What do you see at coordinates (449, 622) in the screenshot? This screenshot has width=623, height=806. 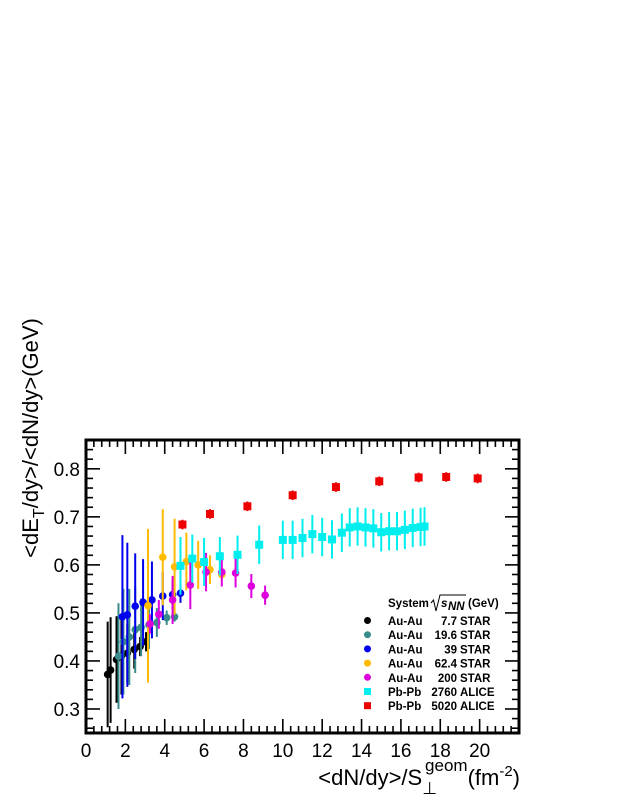 I see `legend-energy: 7.7` at bounding box center [449, 622].